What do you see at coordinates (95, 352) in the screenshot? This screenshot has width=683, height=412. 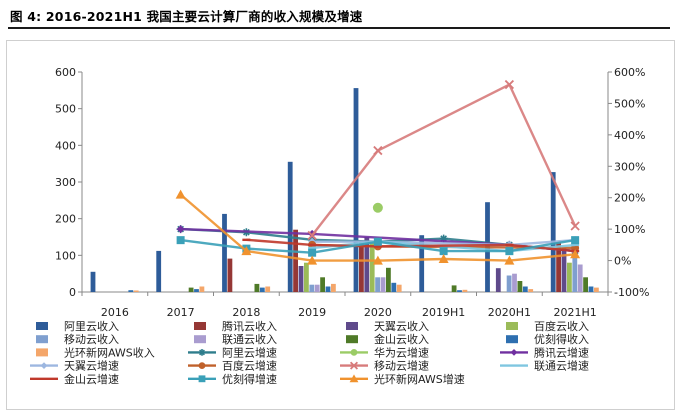 I see `legend-item-光环新网AWS收入: 光环新网AWS收入` at bounding box center [95, 352].